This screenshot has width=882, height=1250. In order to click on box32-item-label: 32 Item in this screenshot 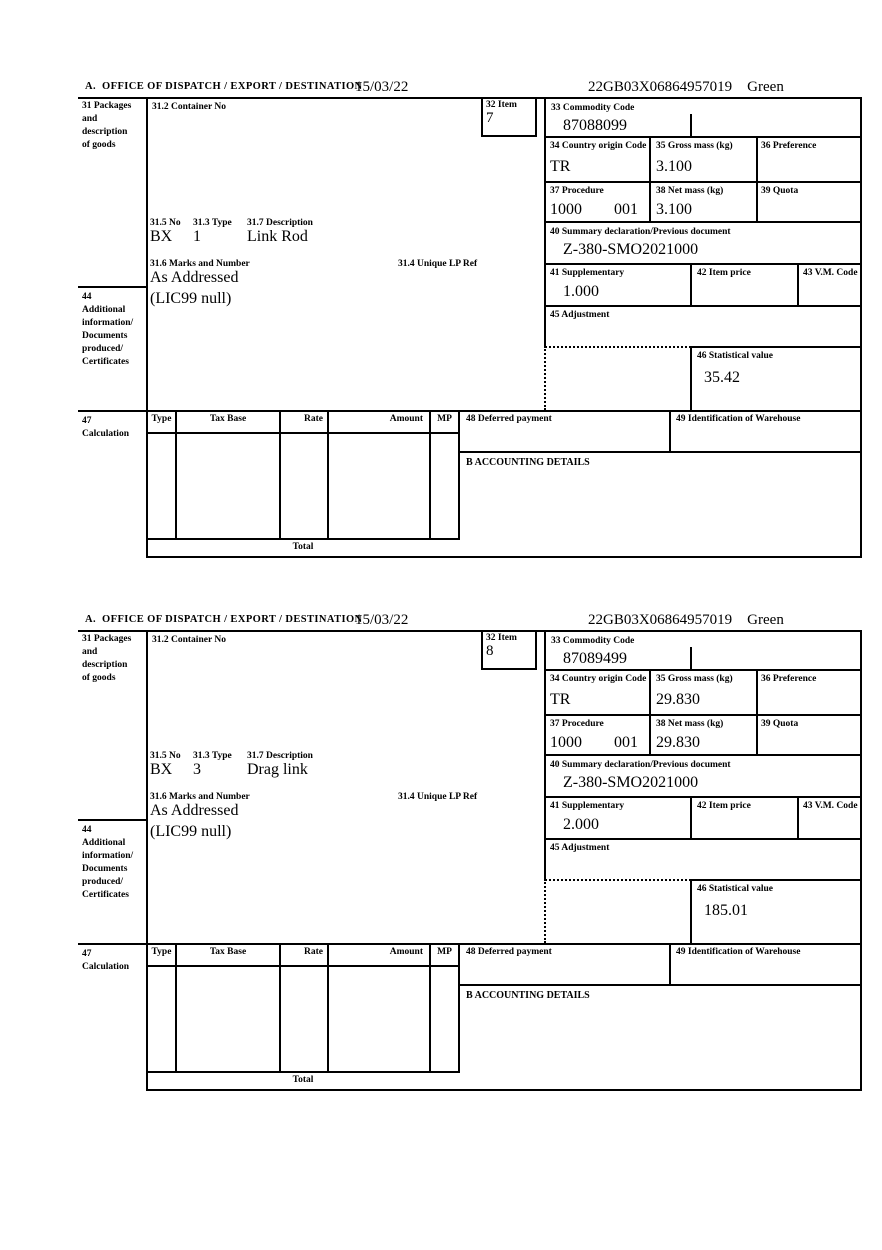, I will do `click(501, 105)`.